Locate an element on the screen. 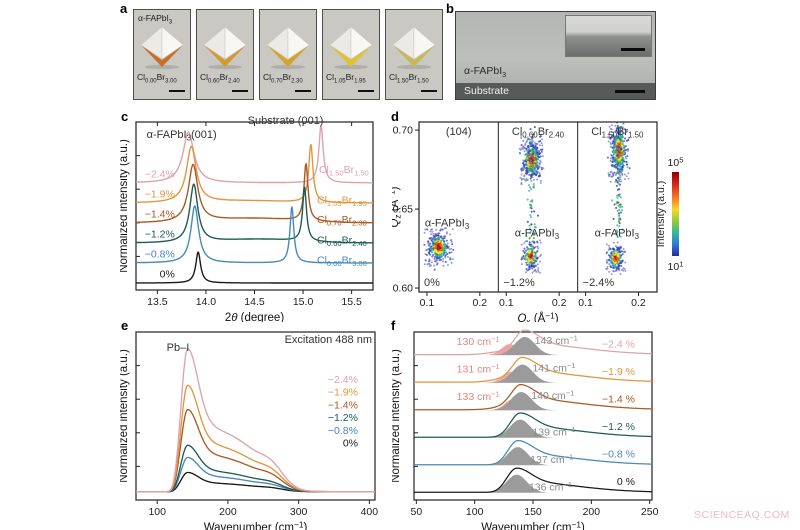 This screenshot has width=800, height=530. svg-text: 2θ (degree) is located at coordinates (254, 317).